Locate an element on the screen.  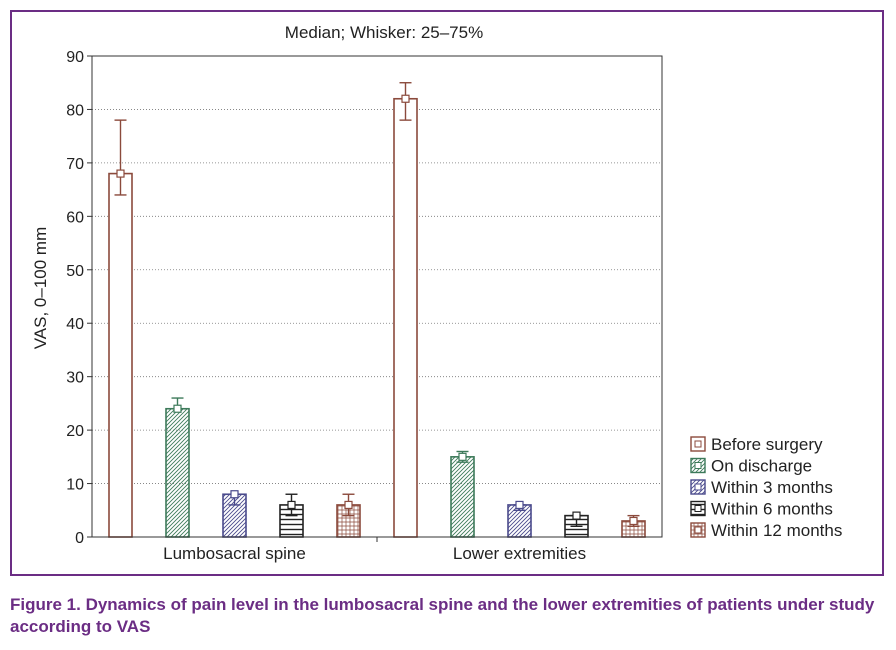
y-tick-label: 50 is located at coordinates (75, 271).